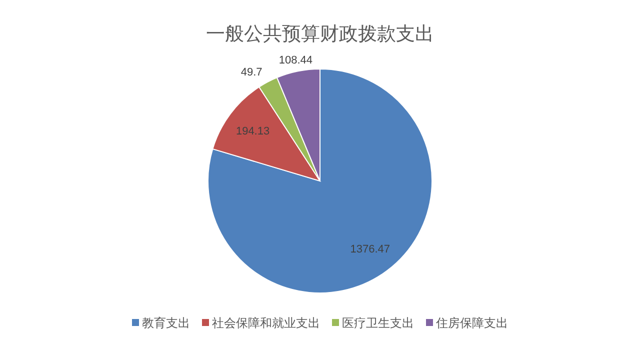  Describe the element at coordinates (471, 323) in the screenshot. I see `legend-label: 住房保障支出` at that location.